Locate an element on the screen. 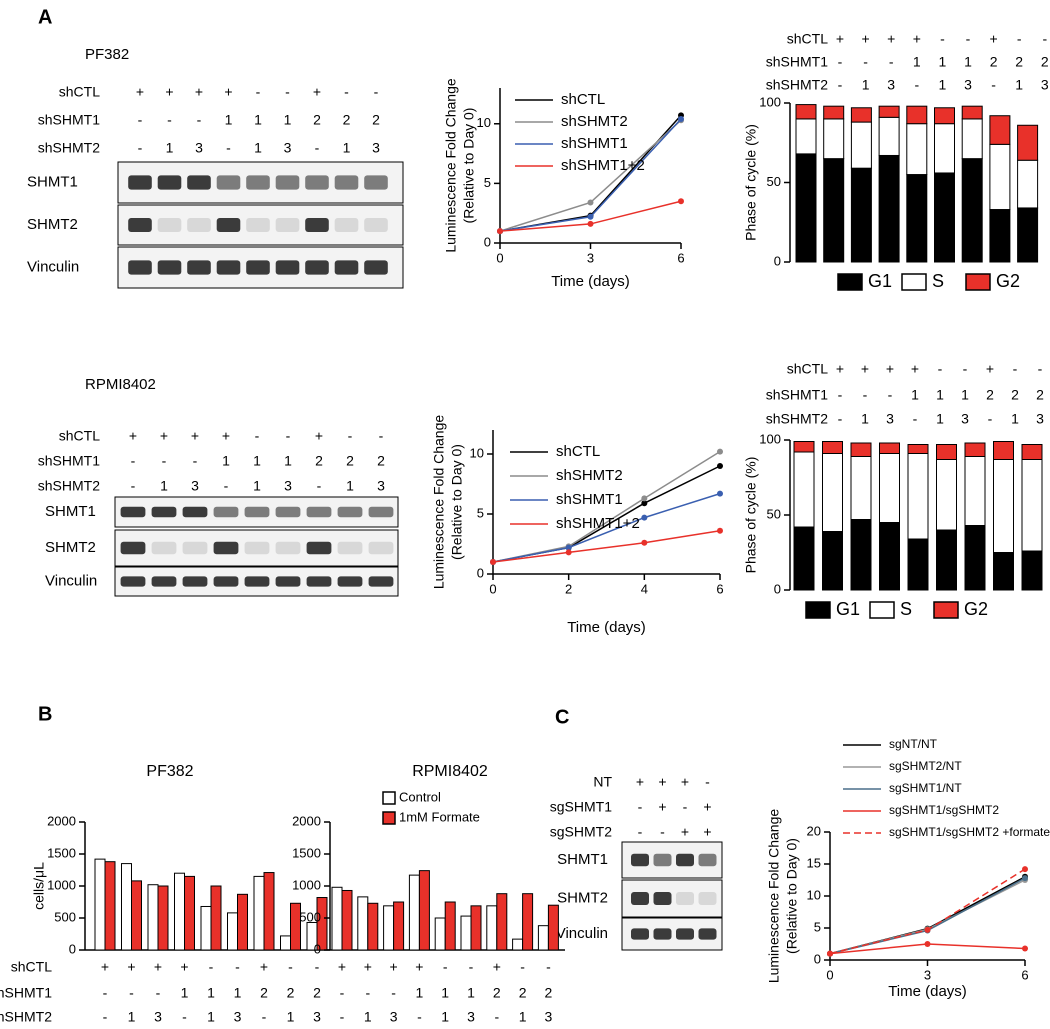  condition-mark: 3 is located at coordinates (376, 148).